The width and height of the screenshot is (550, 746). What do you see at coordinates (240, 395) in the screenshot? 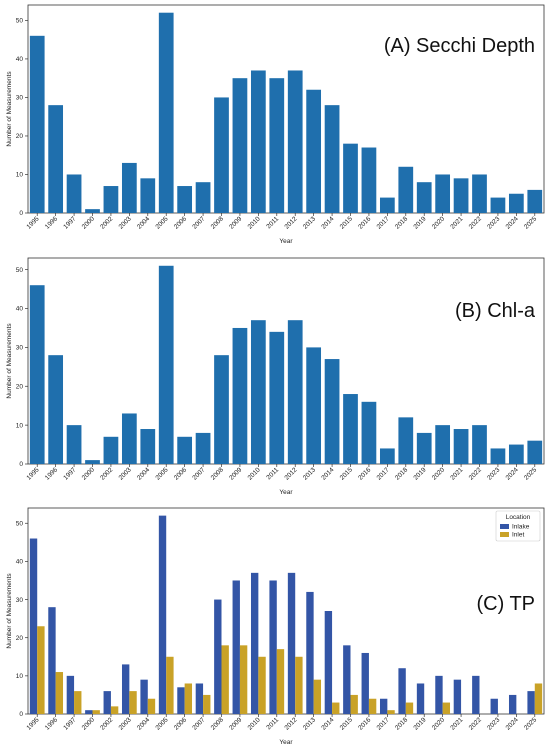
I see `bar-2009` at bounding box center [240, 395].